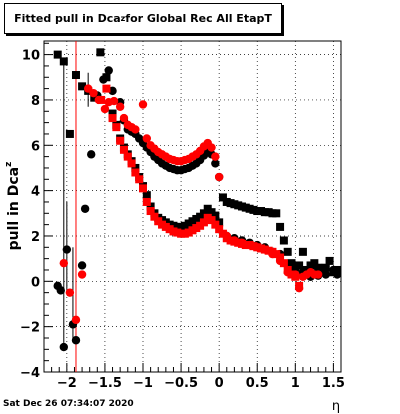 This screenshot has width=400, height=414. What do you see at coordinates (35, 192) in the screenshot?
I see `y-tick-label: 4` at bounding box center [35, 192].